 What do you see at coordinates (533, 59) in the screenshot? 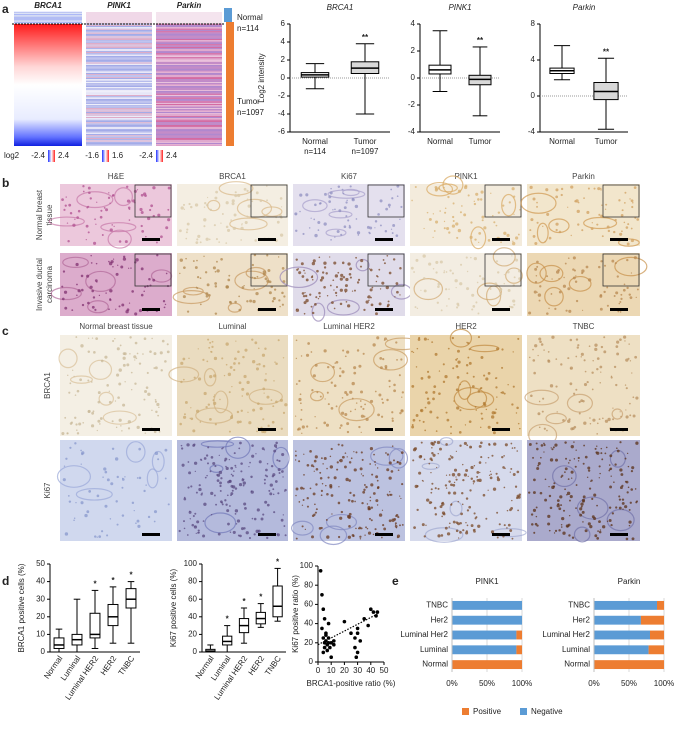
I see `y-tick-label: 4` at bounding box center [533, 59].